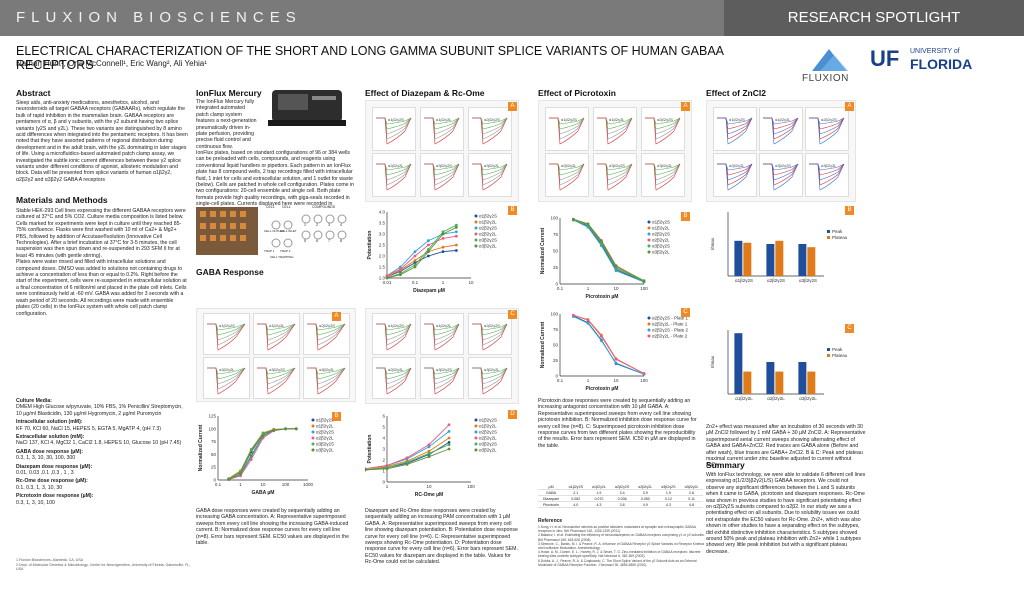 Image resolution: width=1024 pixels, height=593 pixels. Describe the element at coordinates (159, 17) in the screenshot. I see `brand-title: FLUXION BIOSCIENCES` at that location.